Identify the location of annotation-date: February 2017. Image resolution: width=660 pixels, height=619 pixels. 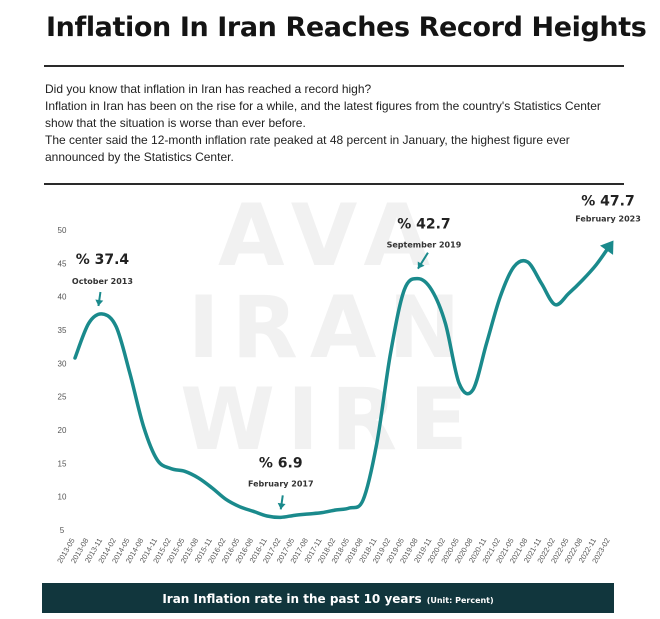
(281, 483).